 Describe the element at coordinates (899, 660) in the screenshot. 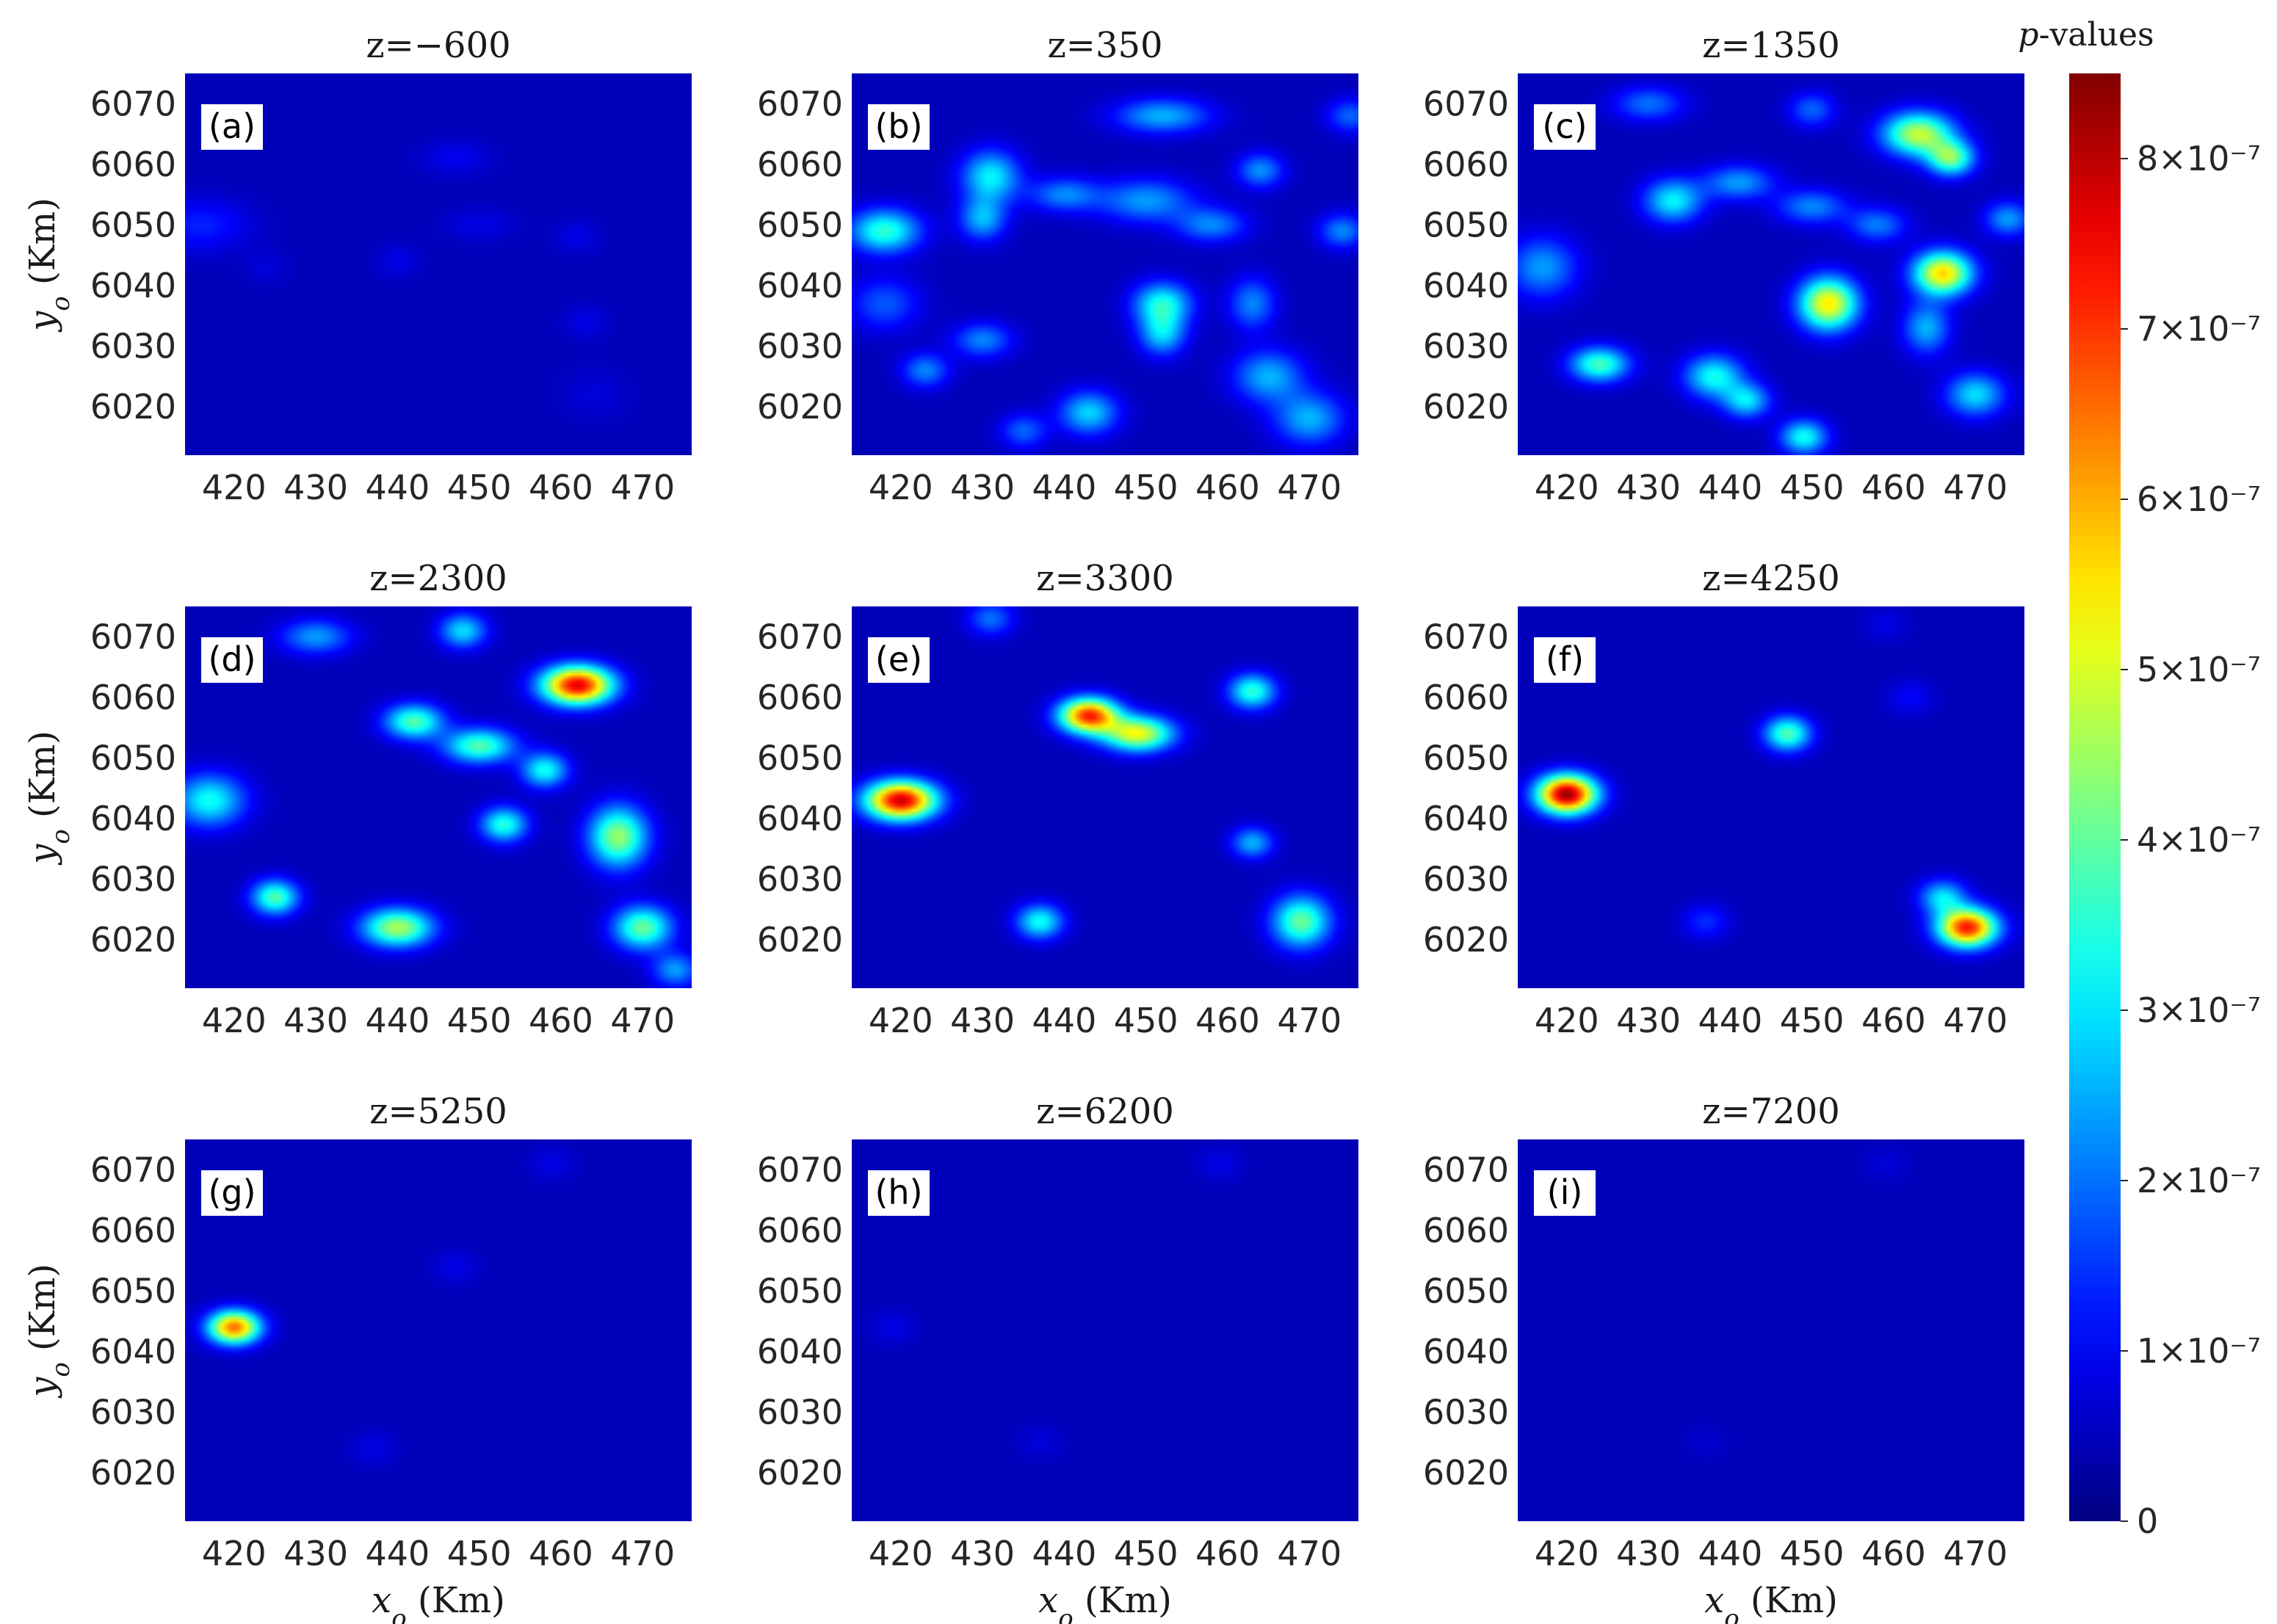

I see `panel-label: (e)` at that location.